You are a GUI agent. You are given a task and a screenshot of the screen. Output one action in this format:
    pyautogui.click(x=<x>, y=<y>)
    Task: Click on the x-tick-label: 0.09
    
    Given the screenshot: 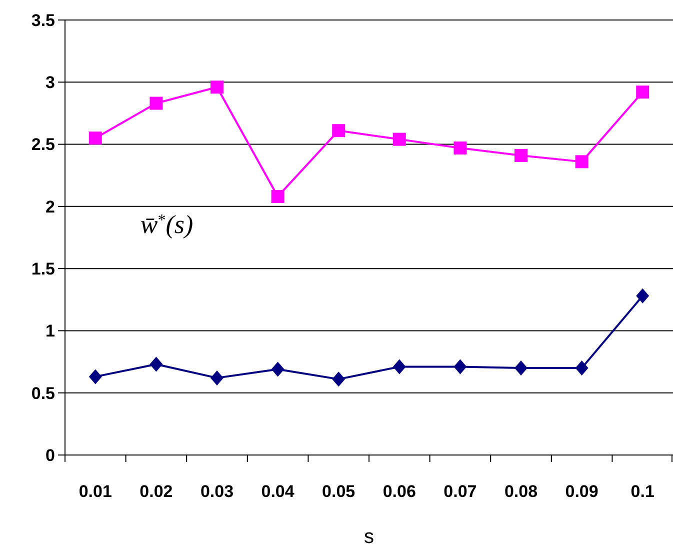 What is the action you would take?
    pyautogui.click(x=581, y=491)
    